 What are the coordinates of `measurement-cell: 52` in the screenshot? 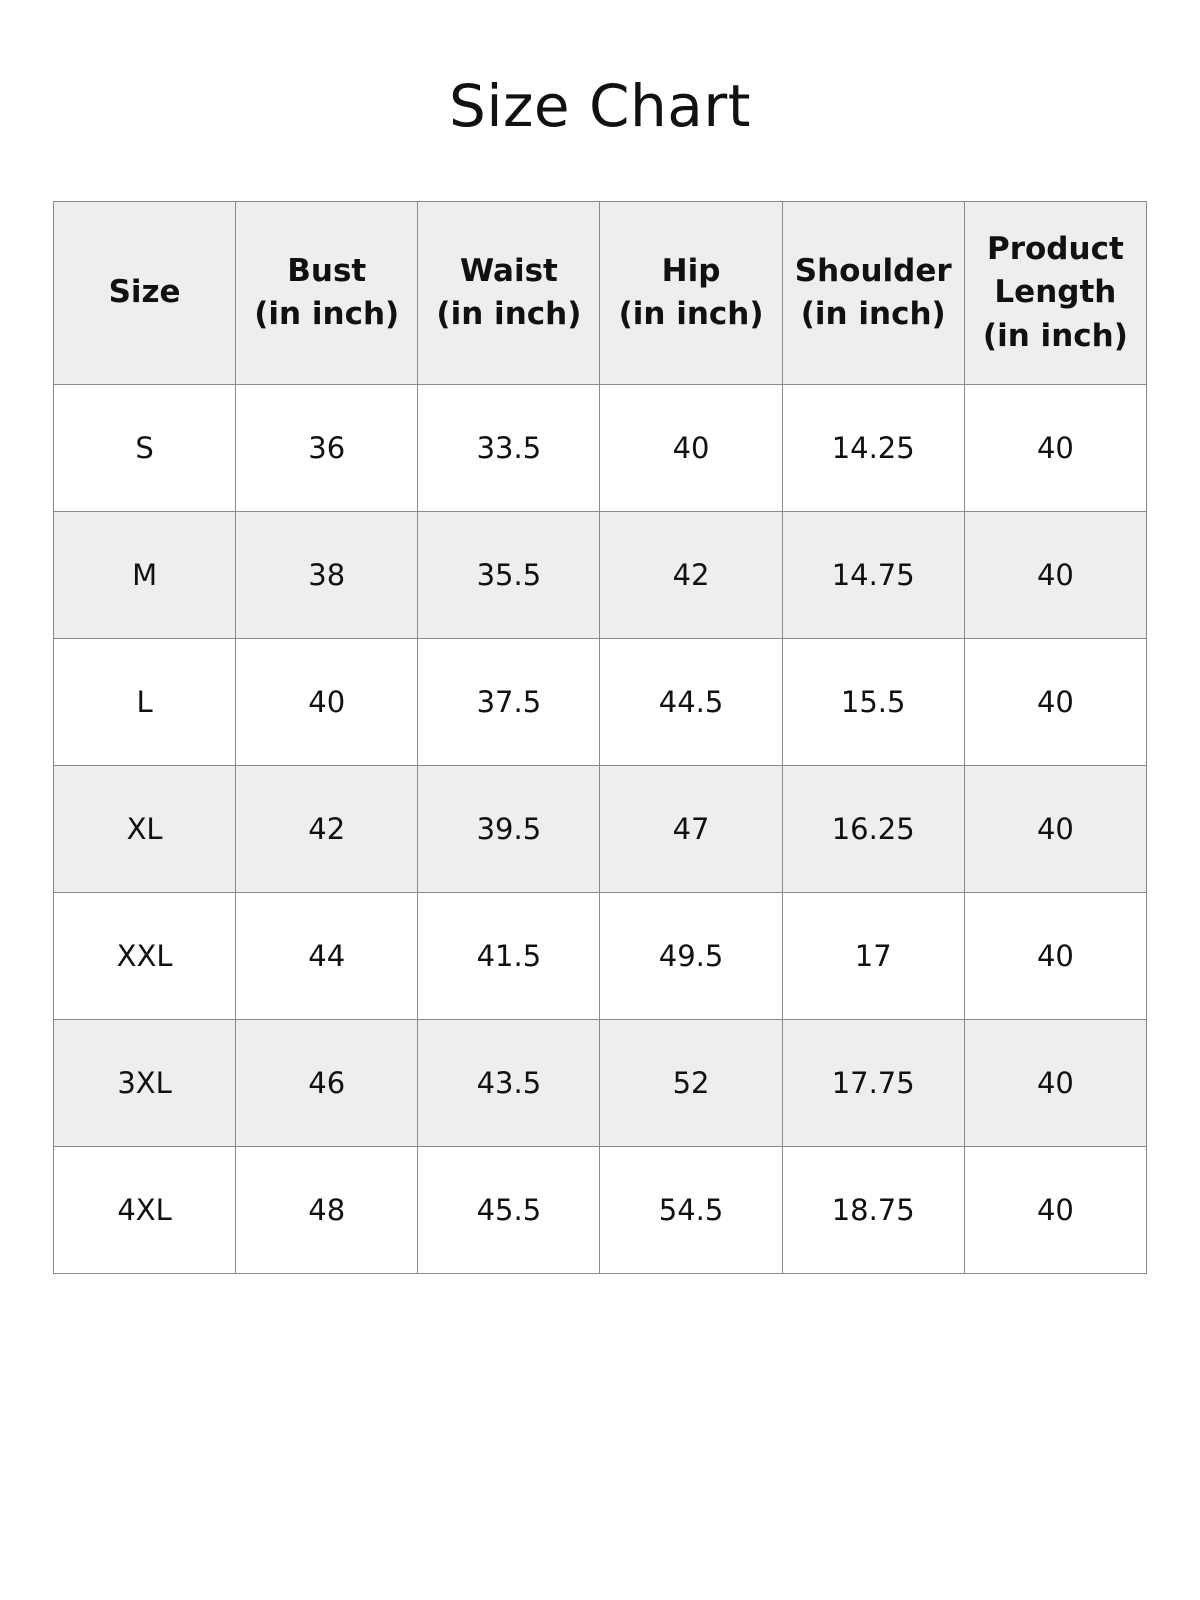 It's located at (691, 1083).